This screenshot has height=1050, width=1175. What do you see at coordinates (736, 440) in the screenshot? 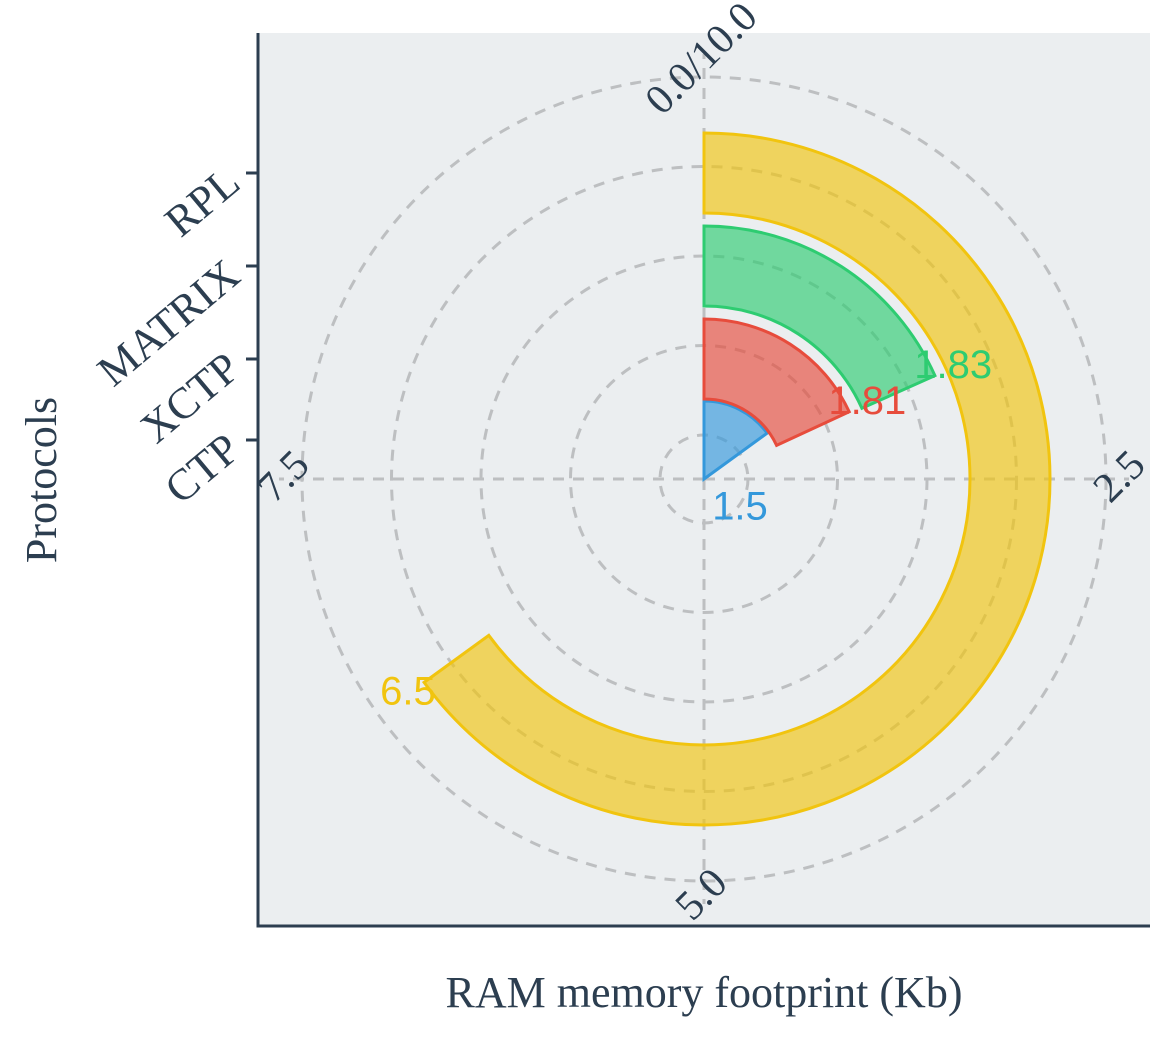
I see `bar-ctp` at bounding box center [736, 440].